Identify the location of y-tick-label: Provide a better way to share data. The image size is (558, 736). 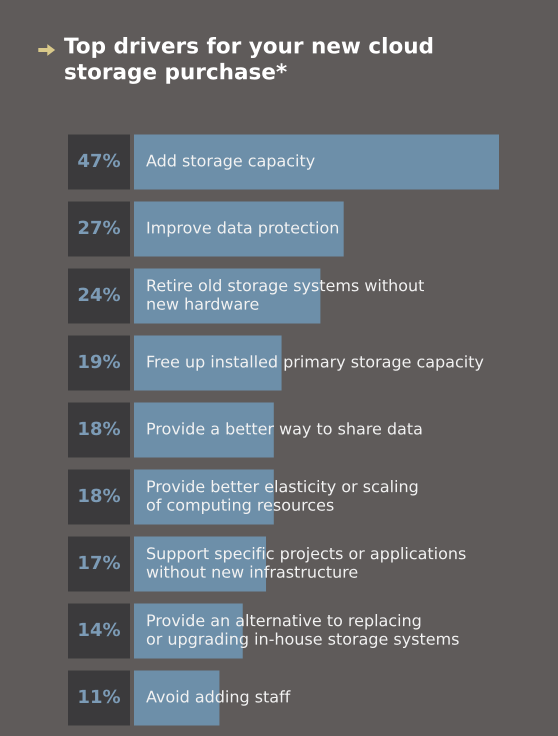
(285, 430).